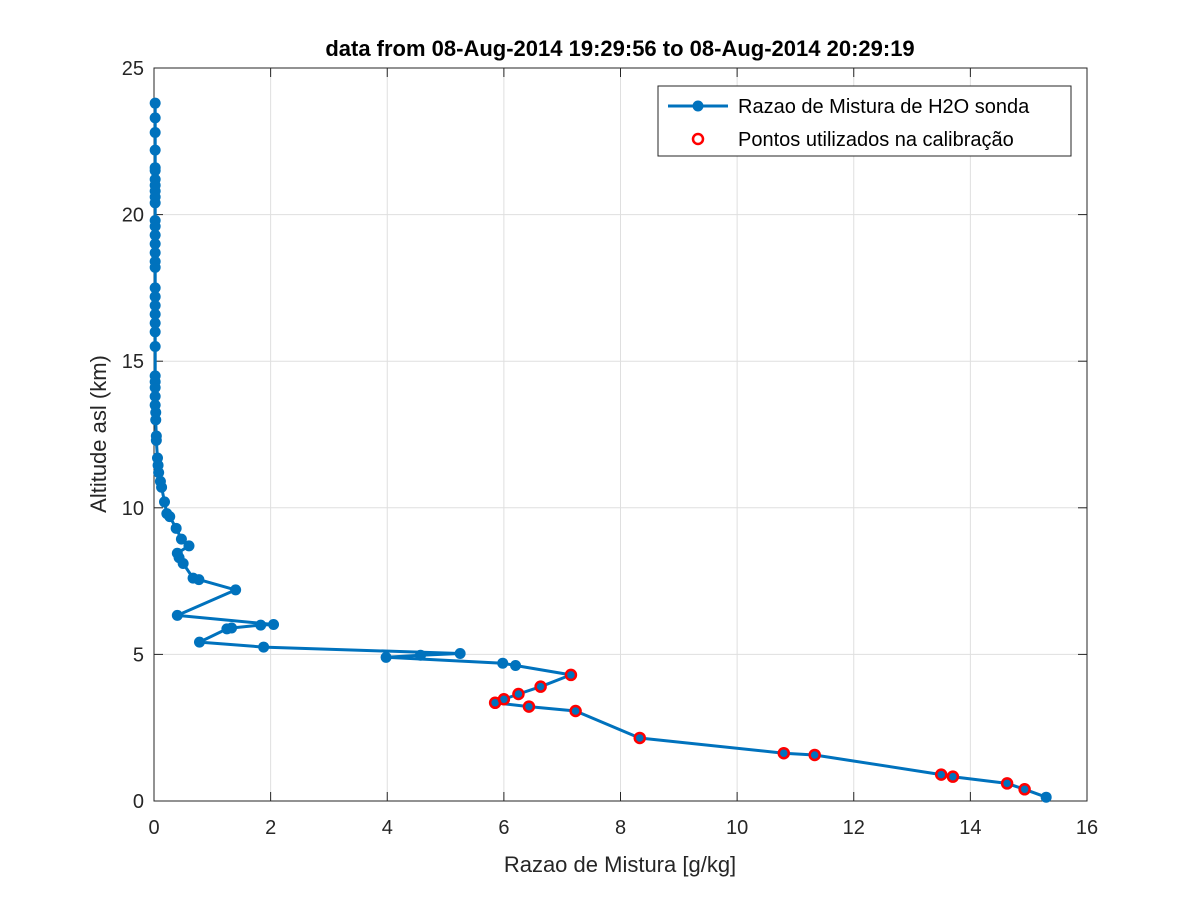 The image size is (1200, 900). Describe the element at coordinates (270, 828) in the screenshot. I see `x-tick-label: 2` at that location.